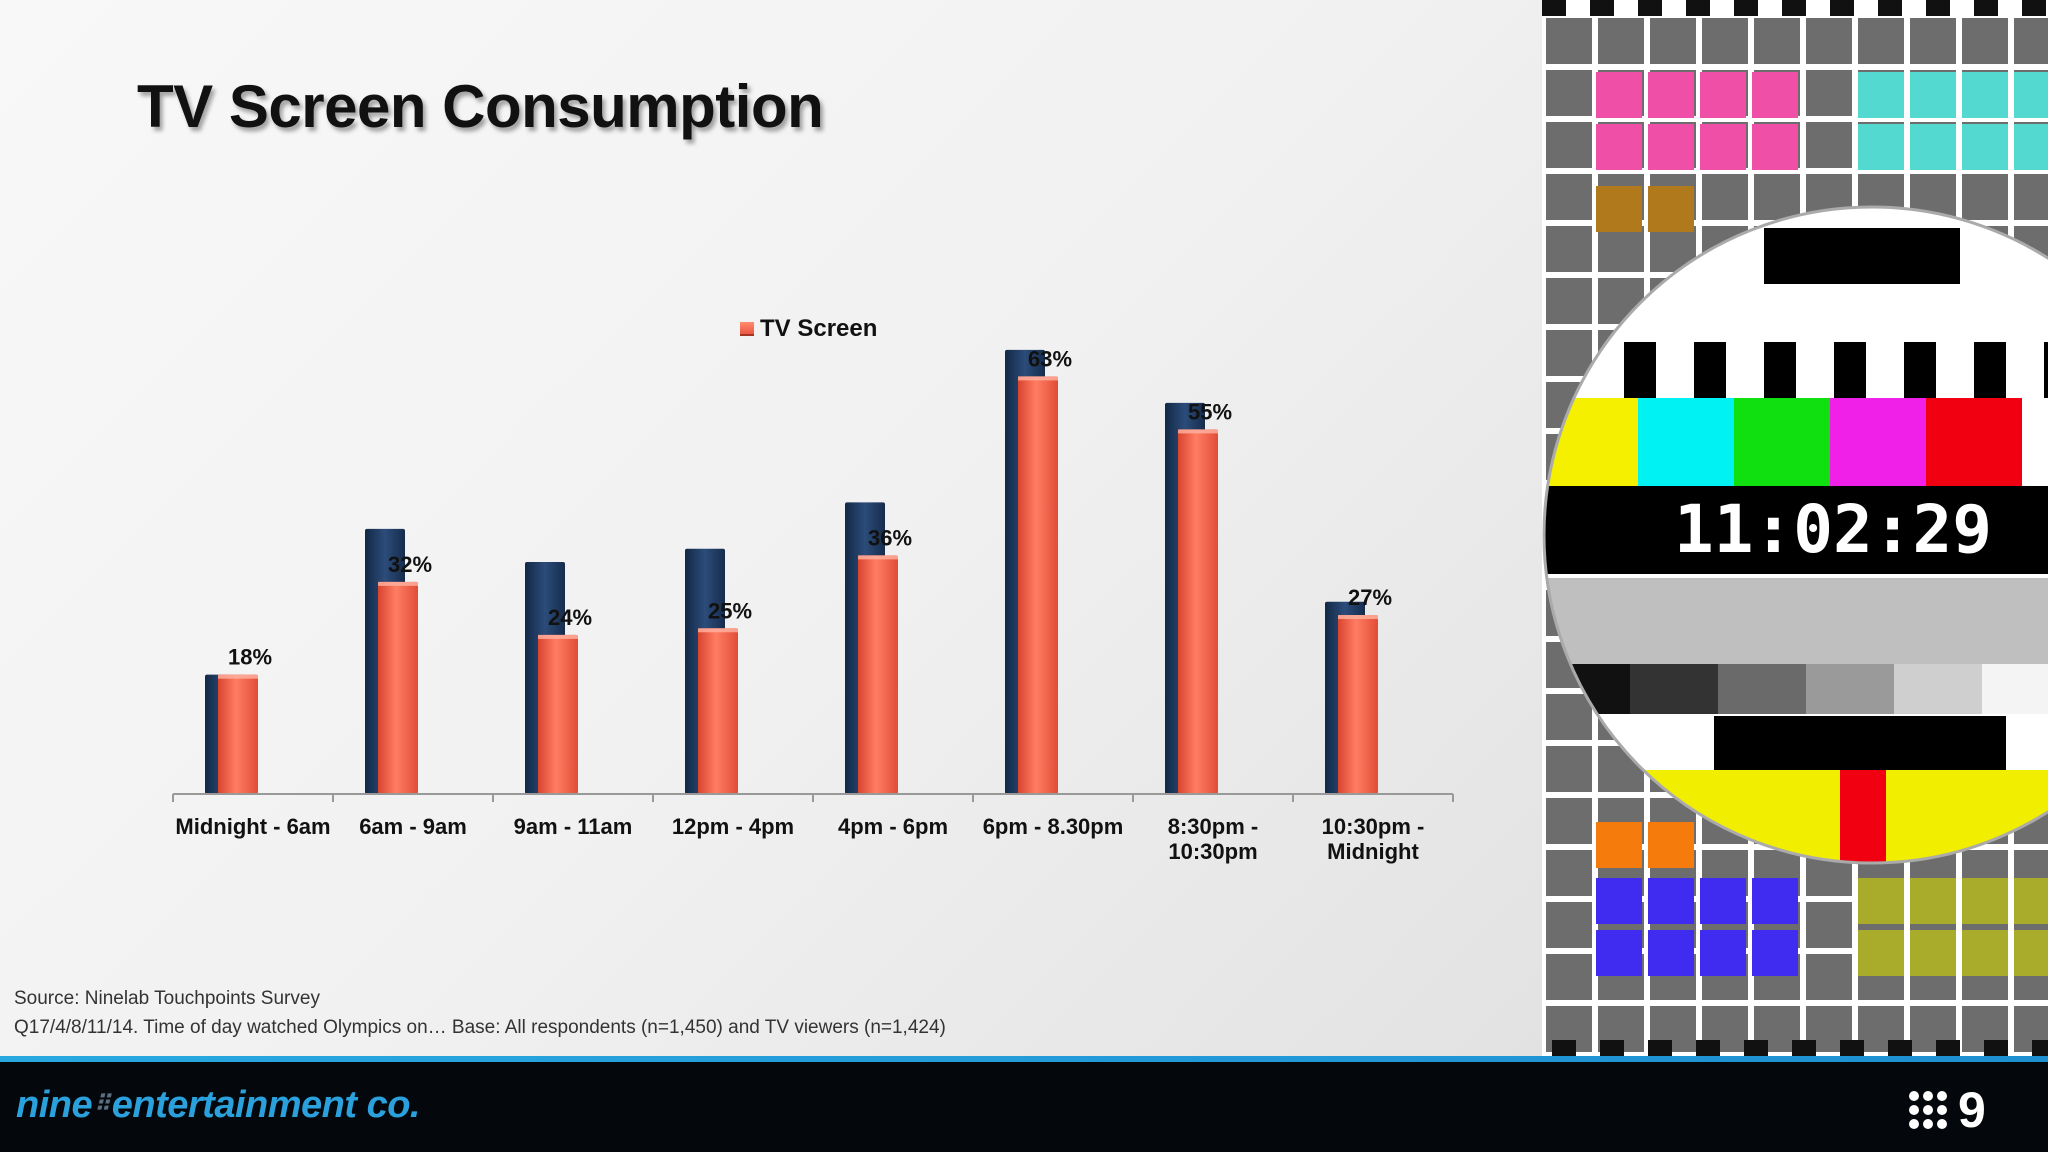 Image resolution: width=2048 pixels, height=1152 pixels. Describe the element at coordinates (747, 329) in the screenshot. I see `legend-swatch-tv-screen` at that location.